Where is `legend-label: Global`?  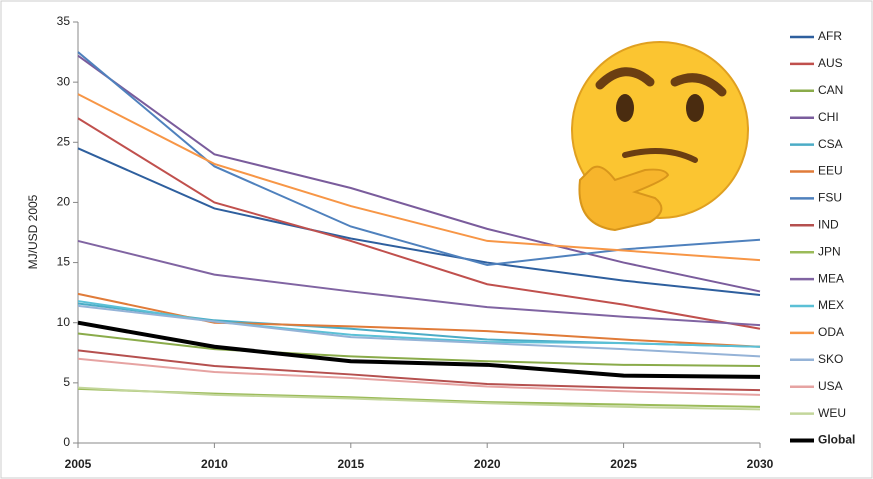 legend-label: Global is located at coordinates (836, 440).